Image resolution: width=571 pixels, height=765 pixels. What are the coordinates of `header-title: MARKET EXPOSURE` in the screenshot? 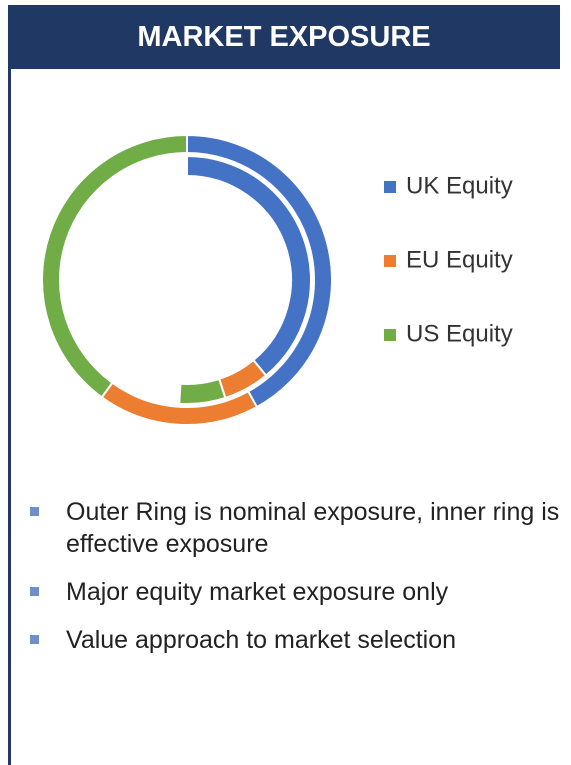 It's located at (284, 37).